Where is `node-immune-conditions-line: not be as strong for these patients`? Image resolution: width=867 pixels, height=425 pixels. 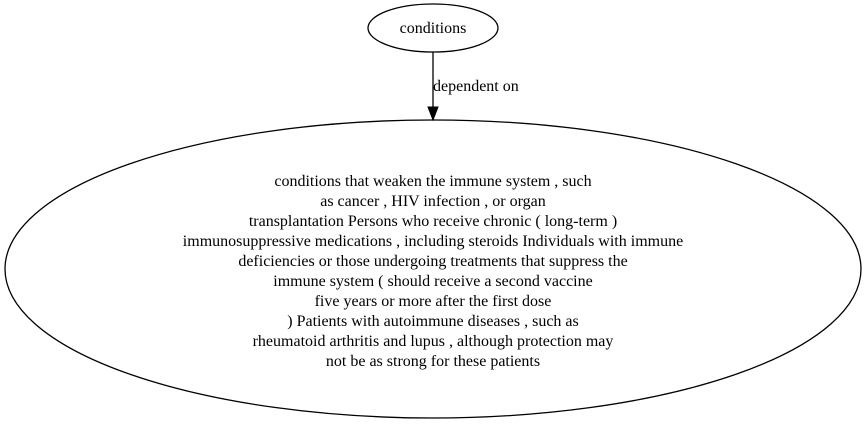
node-immune-conditions-line: not be as strong for these patients is located at coordinates (433, 361).